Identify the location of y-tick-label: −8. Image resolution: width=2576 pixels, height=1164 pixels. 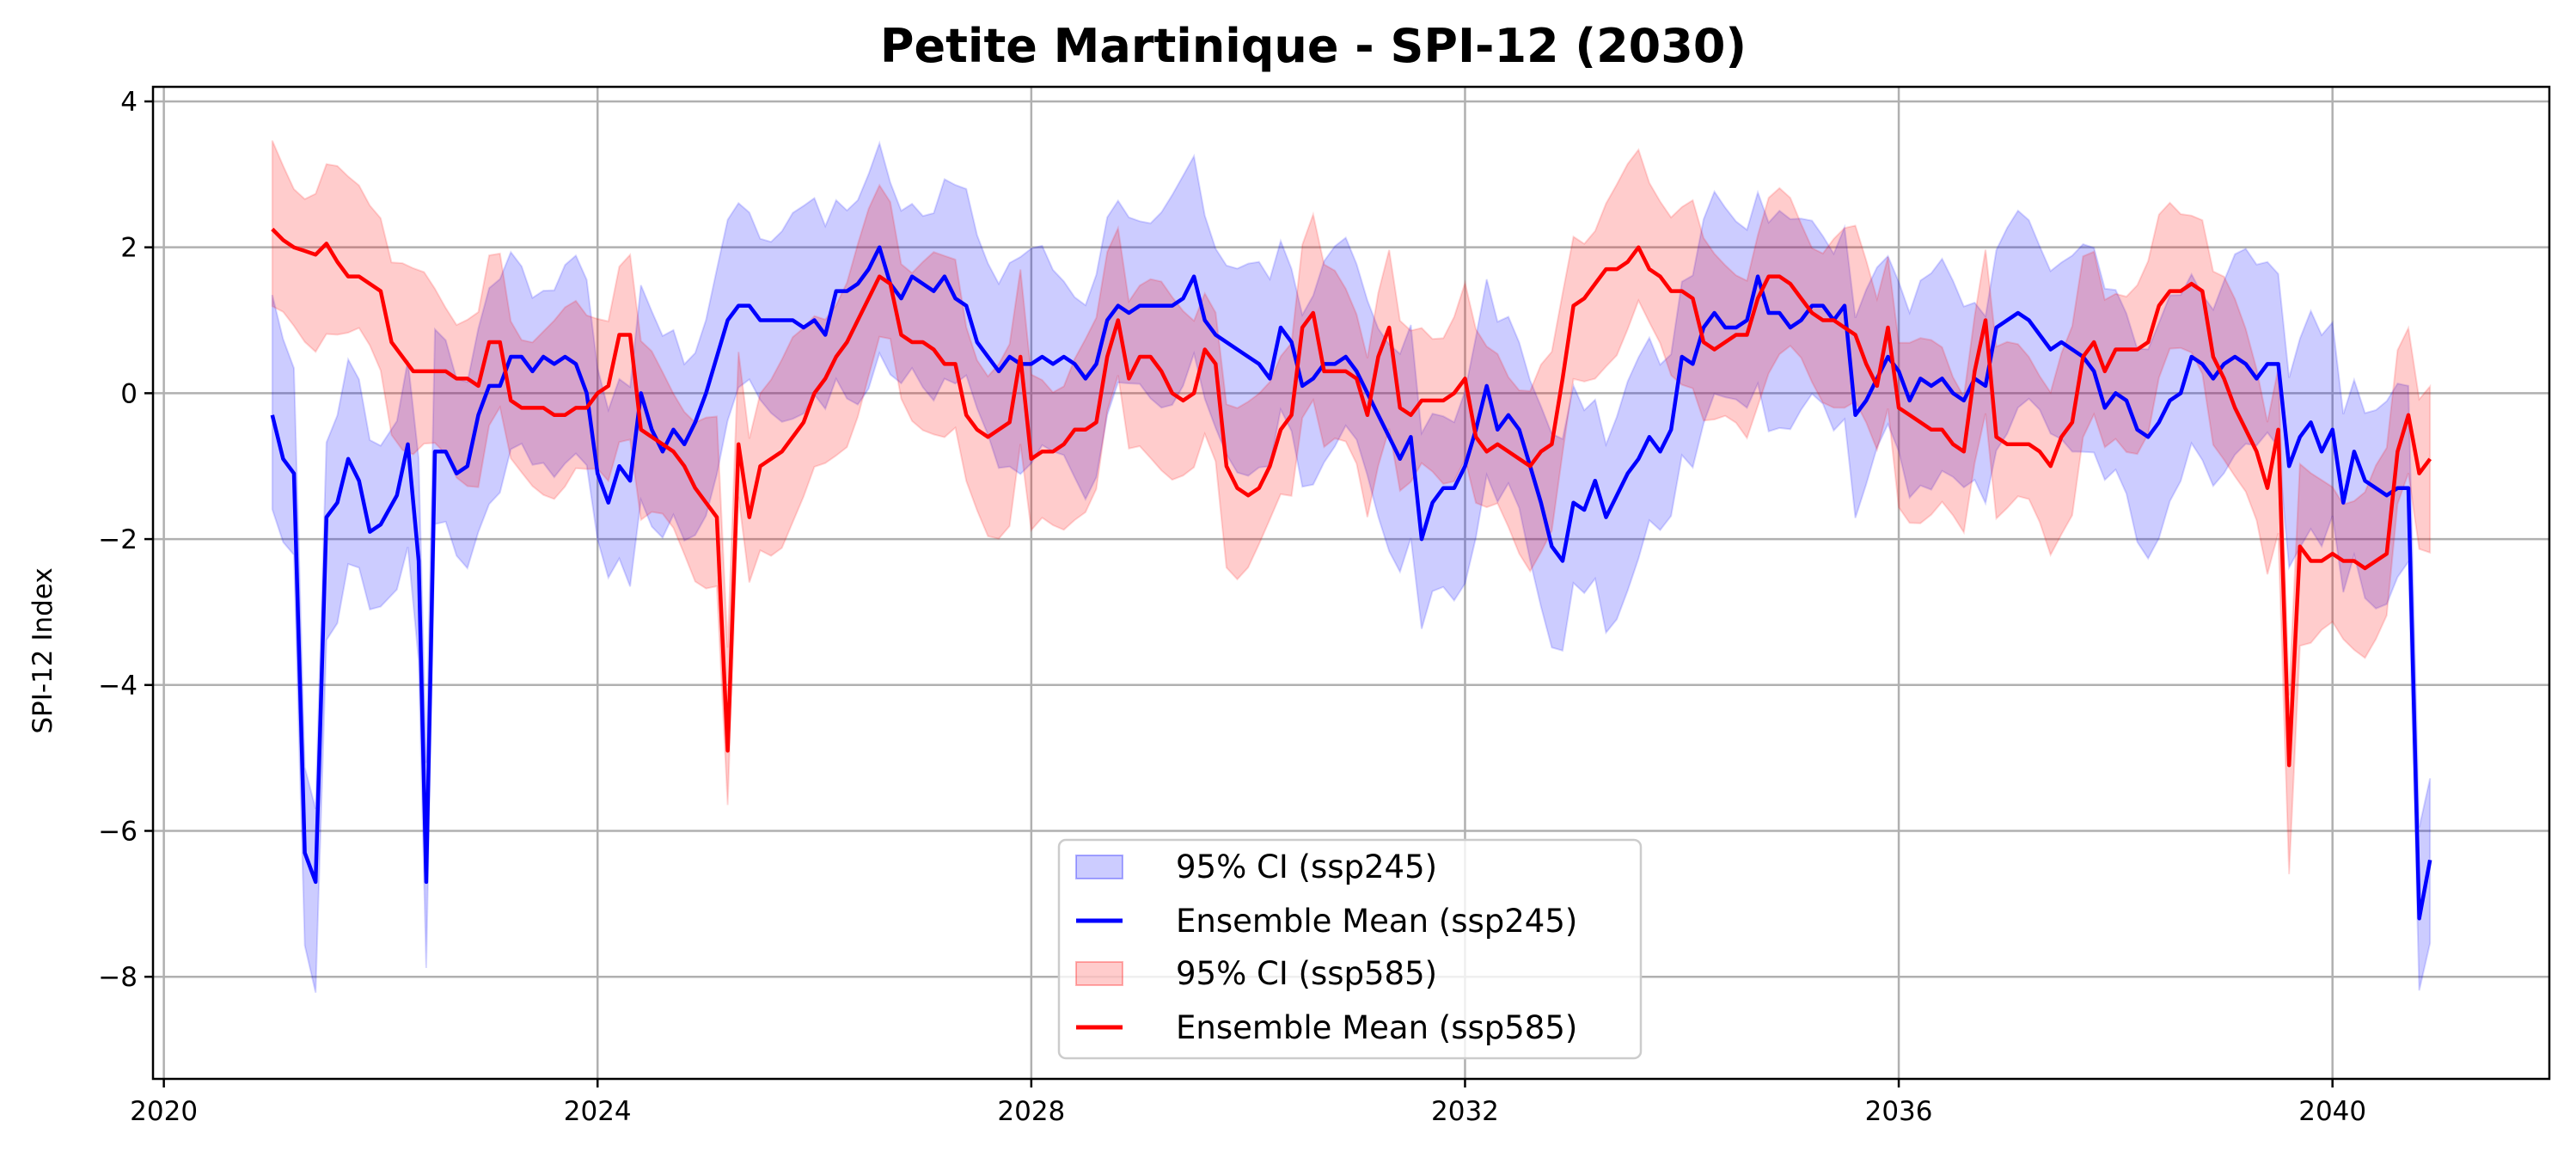
(118, 977).